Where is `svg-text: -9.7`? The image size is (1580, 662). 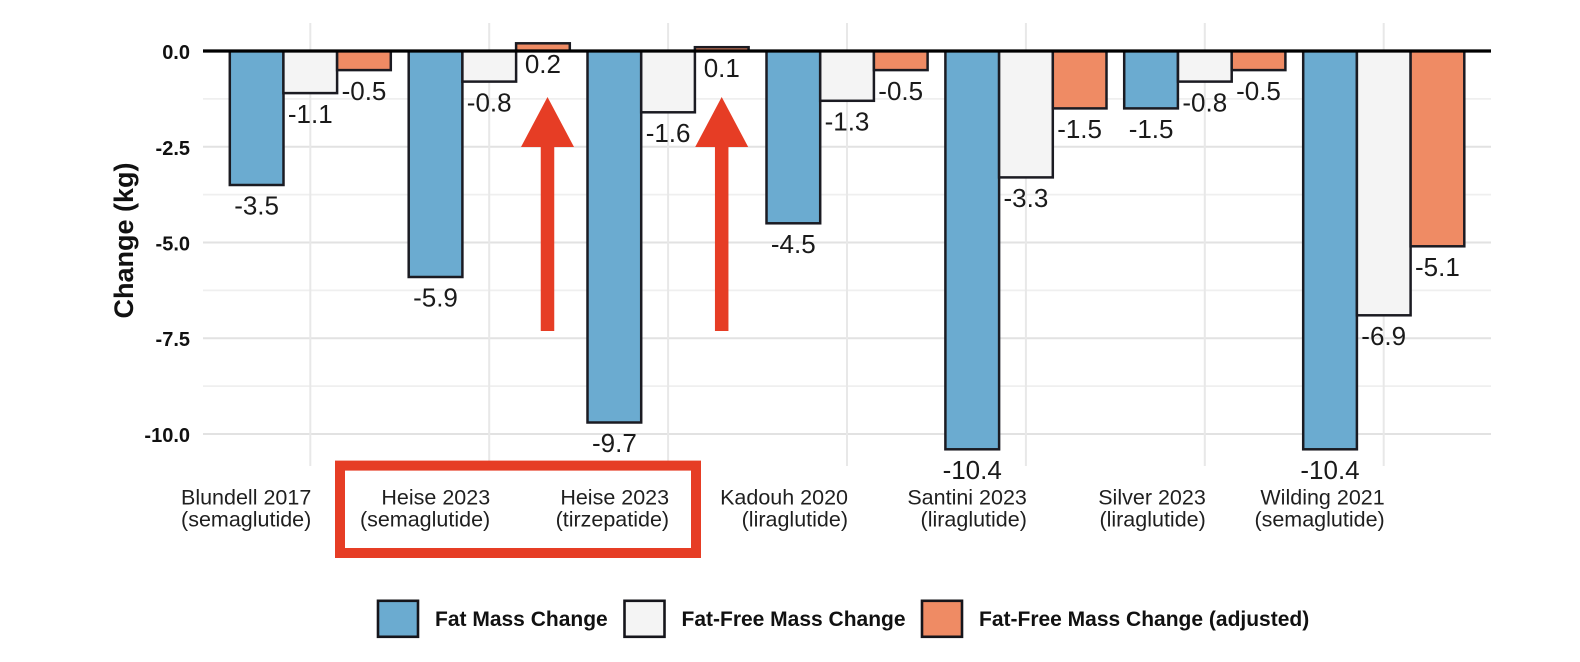
svg-text: -9.7 is located at coordinates (614, 443).